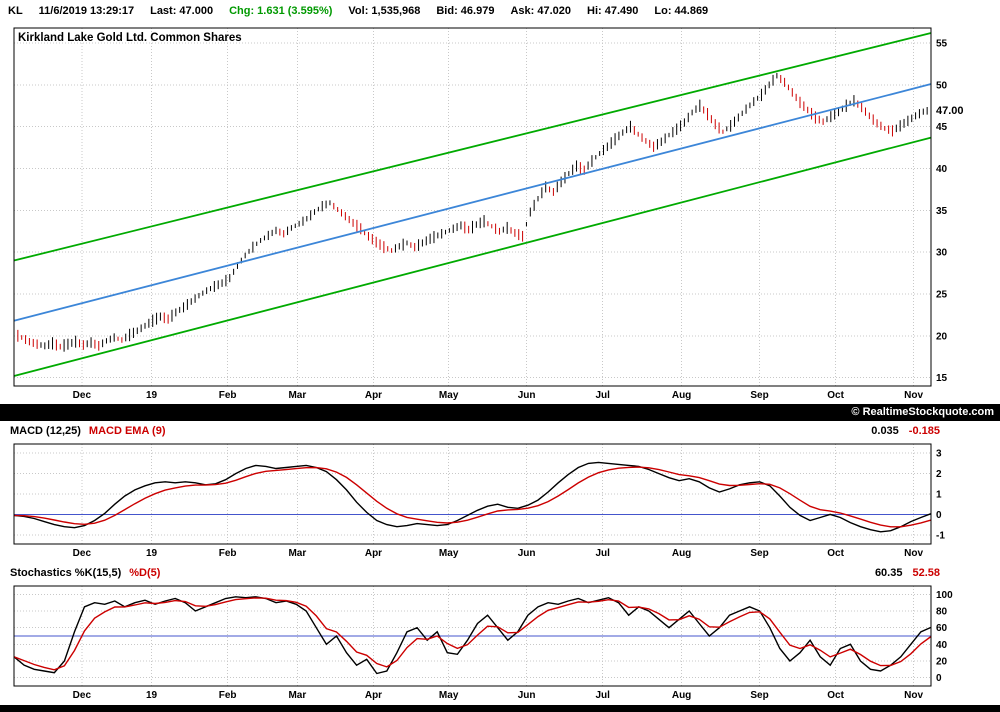 The height and width of the screenshot is (712, 1000). What do you see at coordinates (540, 11) in the screenshot?
I see `ask-price: Ask: 47.020` at bounding box center [540, 11].